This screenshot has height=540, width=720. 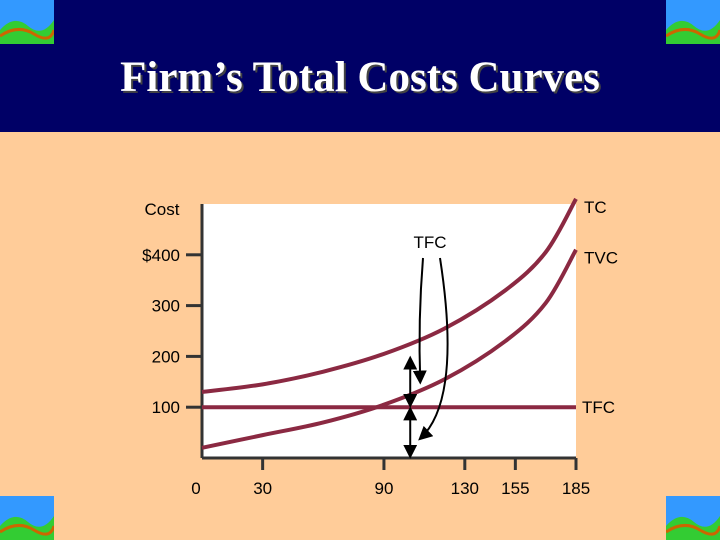 What do you see at coordinates (161, 255) in the screenshot?
I see `y-tick-label: $400` at bounding box center [161, 255].